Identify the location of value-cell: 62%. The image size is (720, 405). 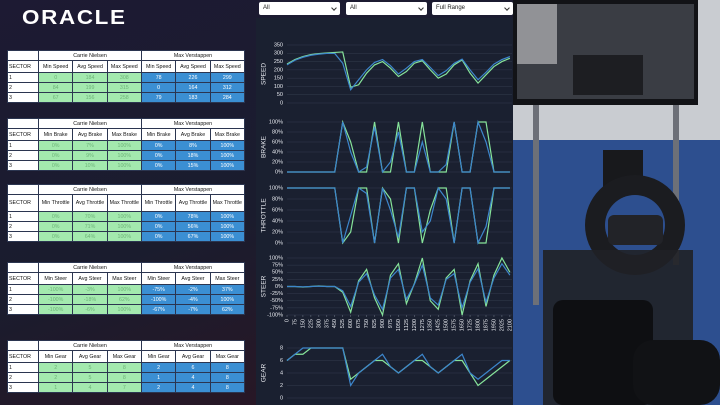
(227, 309).